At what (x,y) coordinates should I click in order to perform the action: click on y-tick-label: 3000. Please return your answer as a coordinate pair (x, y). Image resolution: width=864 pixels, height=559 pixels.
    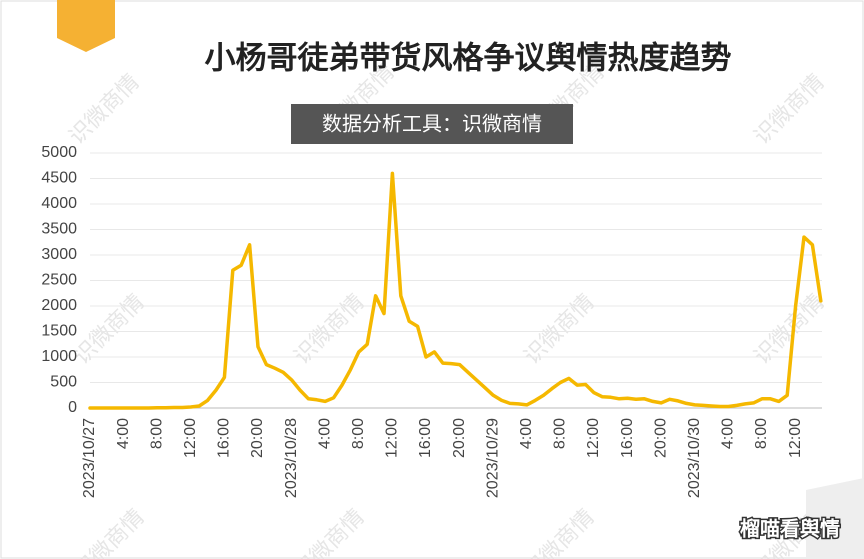
    Looking at the image, I should click on (59, 254).